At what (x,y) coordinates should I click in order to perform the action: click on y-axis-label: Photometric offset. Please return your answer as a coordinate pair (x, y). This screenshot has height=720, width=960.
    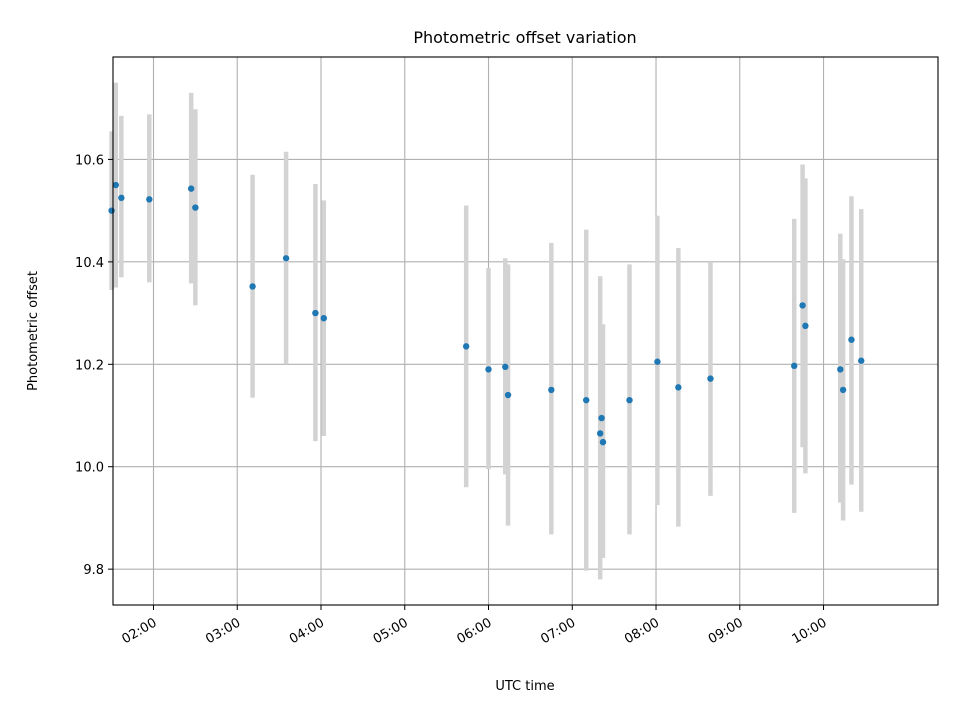
    Looking at the image, I should click on (33, 331).